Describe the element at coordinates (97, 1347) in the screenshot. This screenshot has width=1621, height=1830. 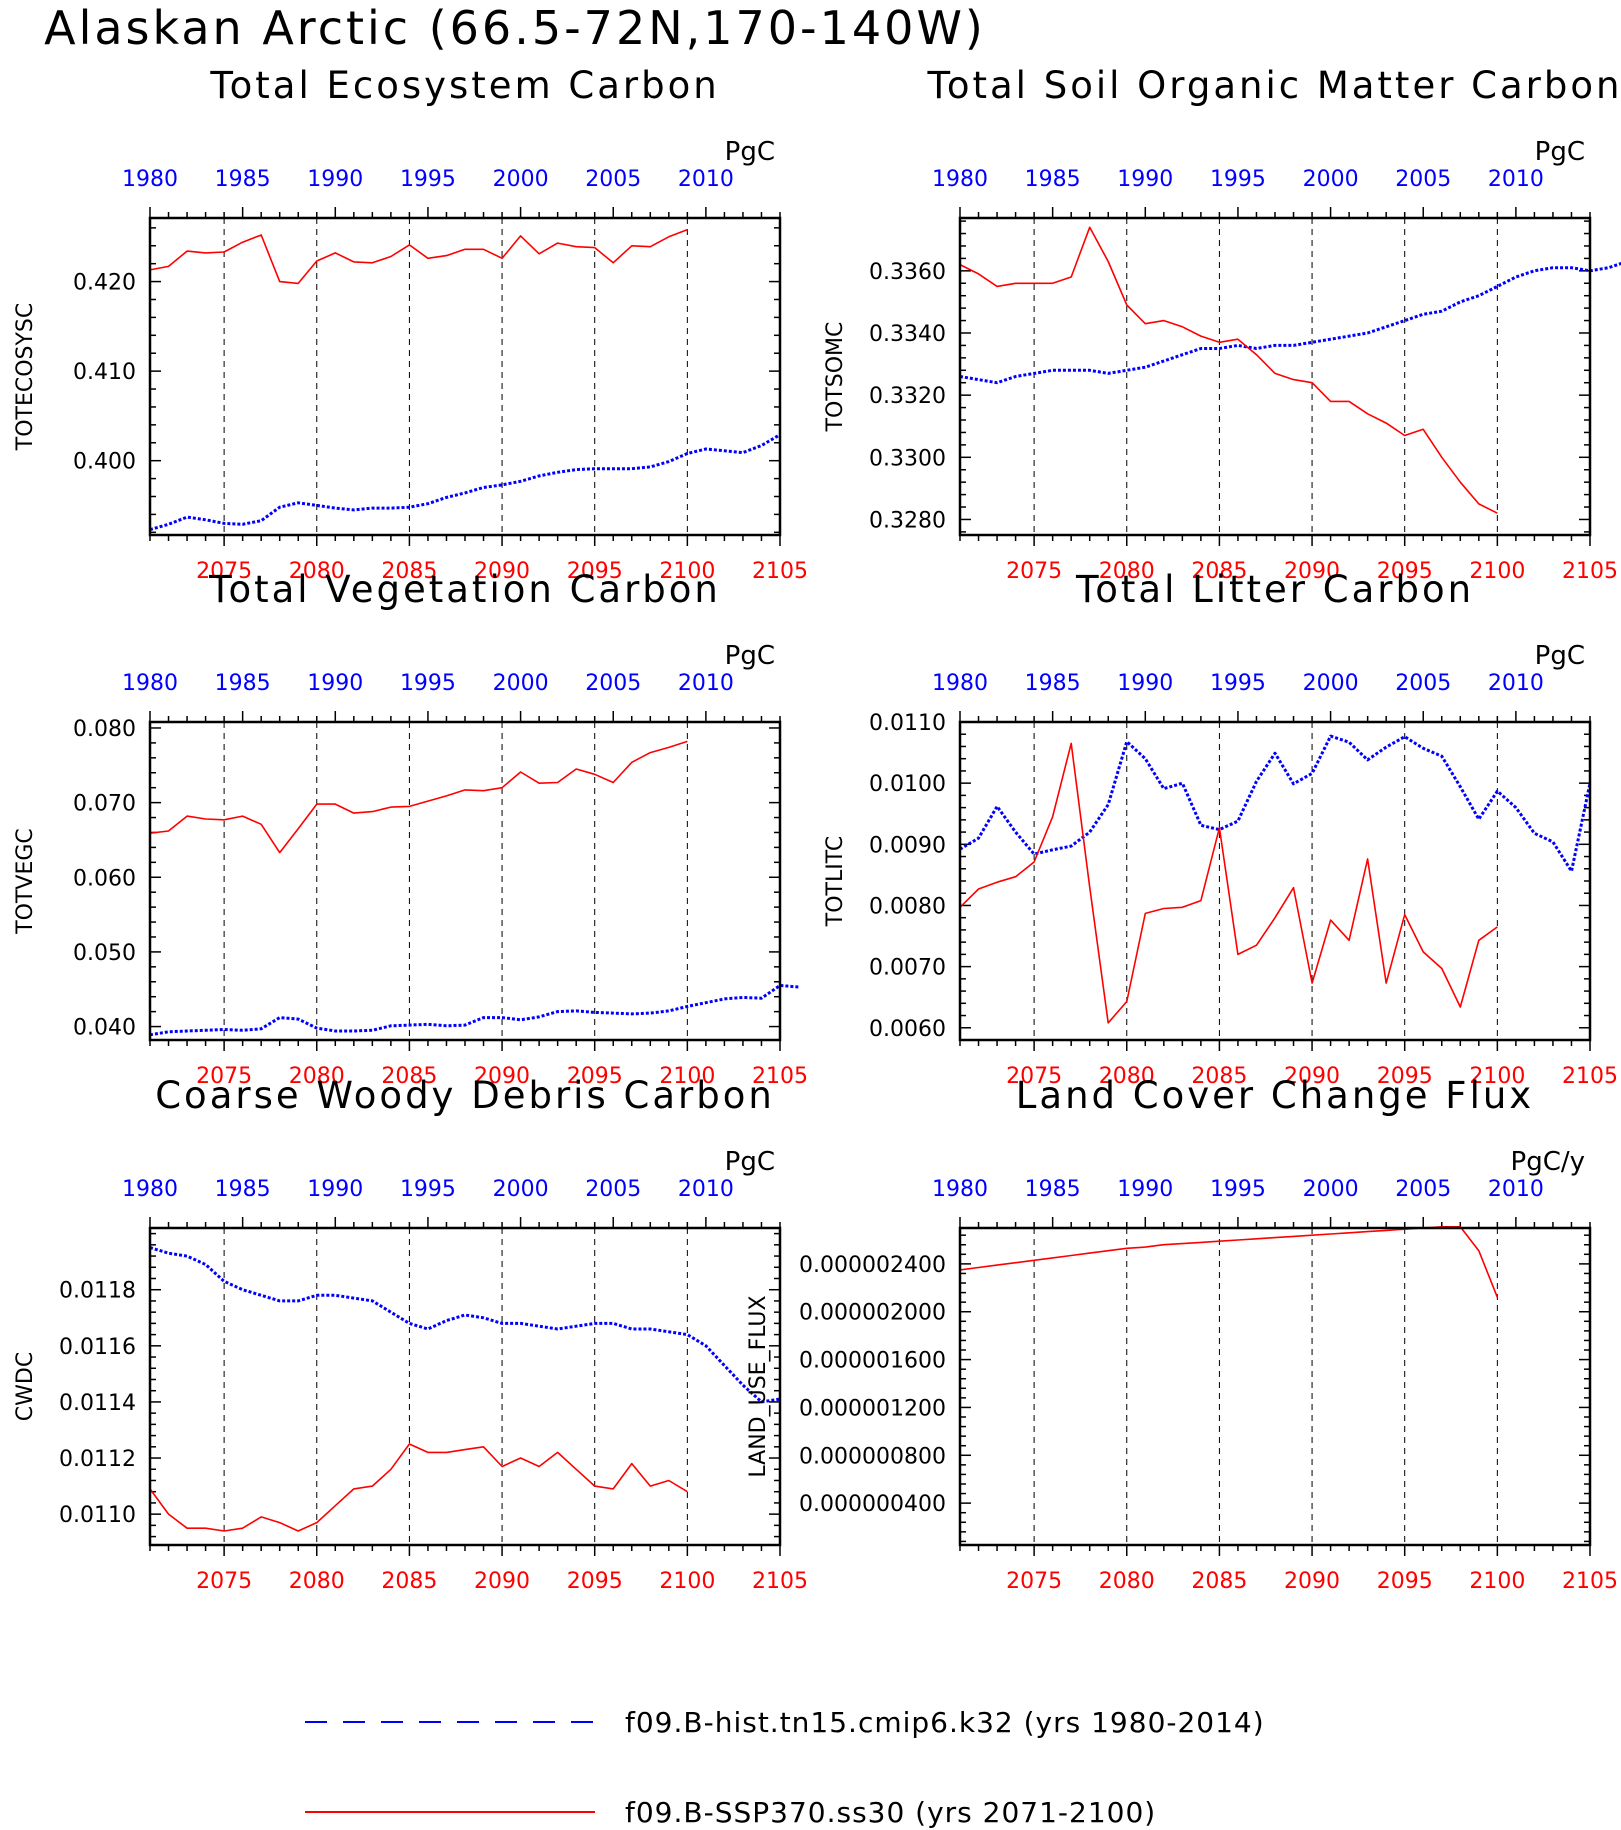
I see `y-tick-label: 0.0116` at that location.